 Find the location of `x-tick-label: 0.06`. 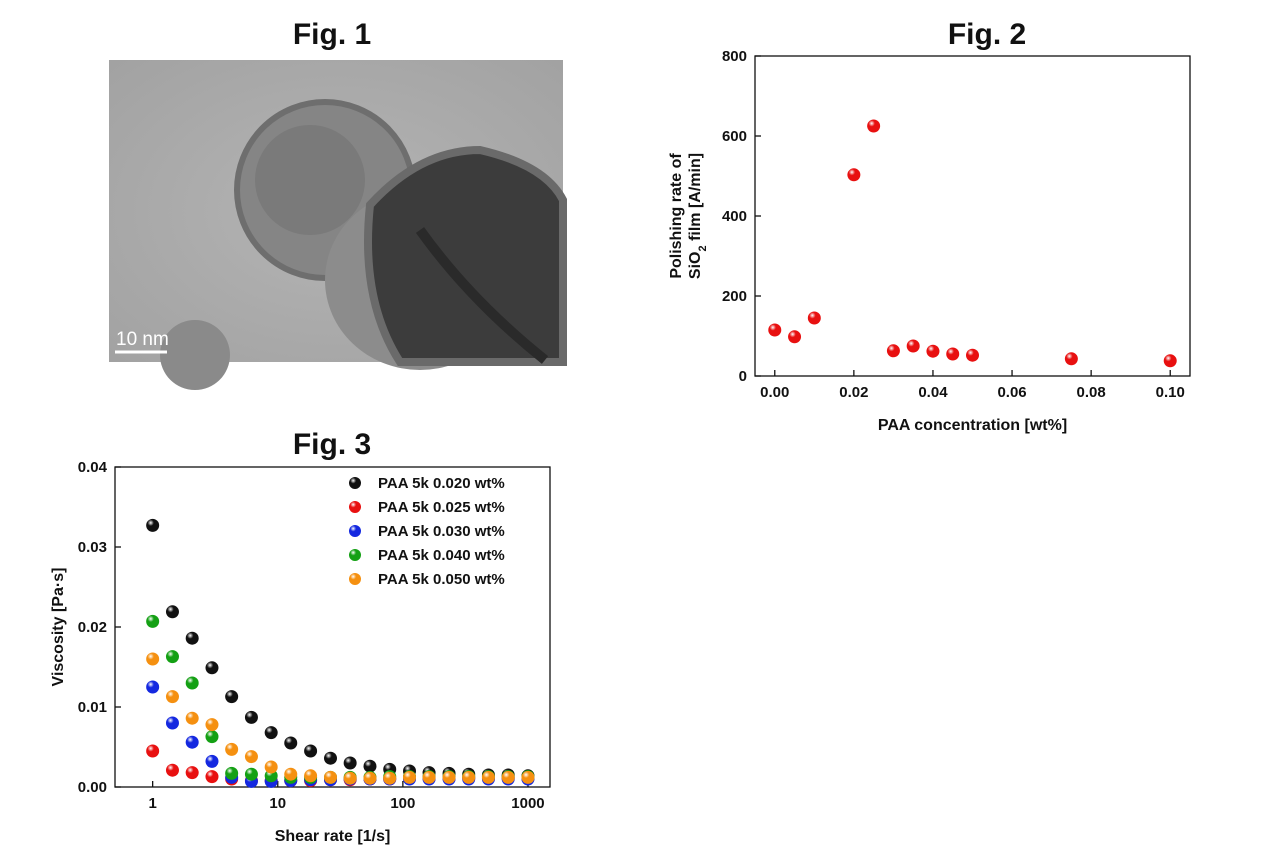

x-tick-label: 0.06 is located at coordinates (1011, 392).